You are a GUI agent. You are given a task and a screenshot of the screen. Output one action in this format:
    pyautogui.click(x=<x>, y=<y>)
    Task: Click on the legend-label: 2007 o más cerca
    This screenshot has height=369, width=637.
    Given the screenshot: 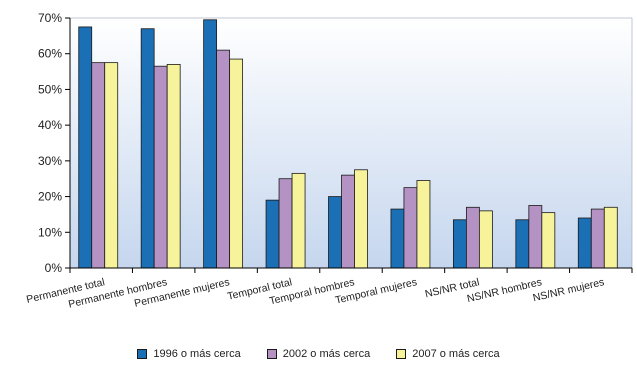 What is the action you would take?
    pyautogui.click(x=456, y=354)
    